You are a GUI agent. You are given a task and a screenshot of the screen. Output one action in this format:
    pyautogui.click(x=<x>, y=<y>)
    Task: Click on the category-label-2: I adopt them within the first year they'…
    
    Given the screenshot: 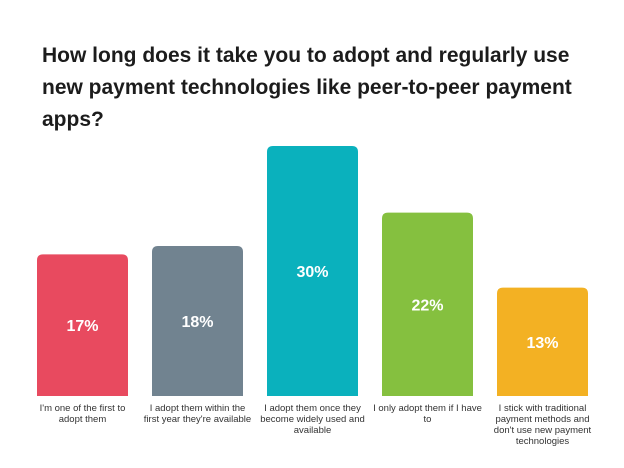 What is the action you would take?
    pyautogui.click(x=197, y=414)
    